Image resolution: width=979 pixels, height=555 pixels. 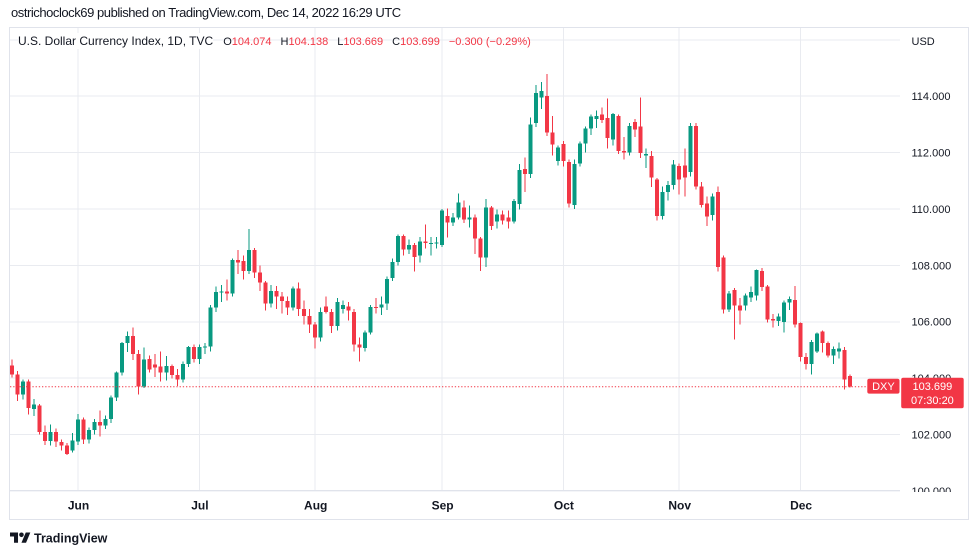 What do you see at coordinates (931, 210) in the screenshot?
I see `svg-text: 110.000` at bounding box center [931, 210].